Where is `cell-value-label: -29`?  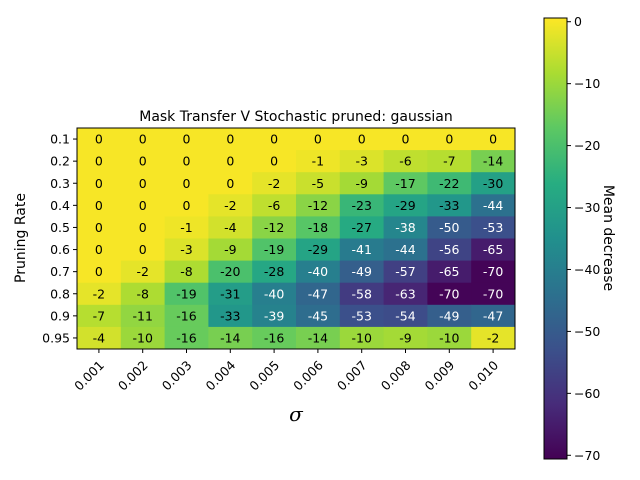 cell-value-label: -29 is located at coordinates (318, 249).